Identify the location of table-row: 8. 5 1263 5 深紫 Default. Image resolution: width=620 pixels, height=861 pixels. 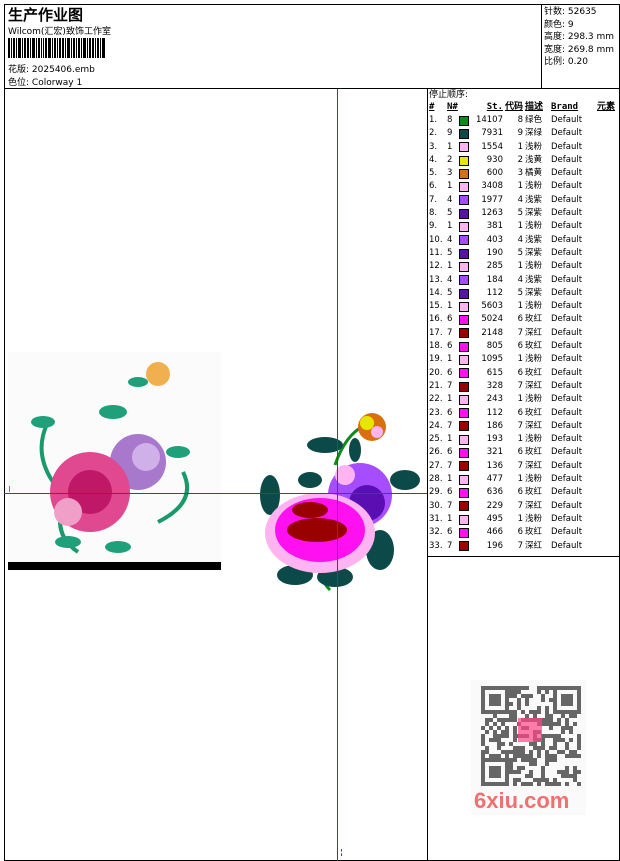
(524, 213).